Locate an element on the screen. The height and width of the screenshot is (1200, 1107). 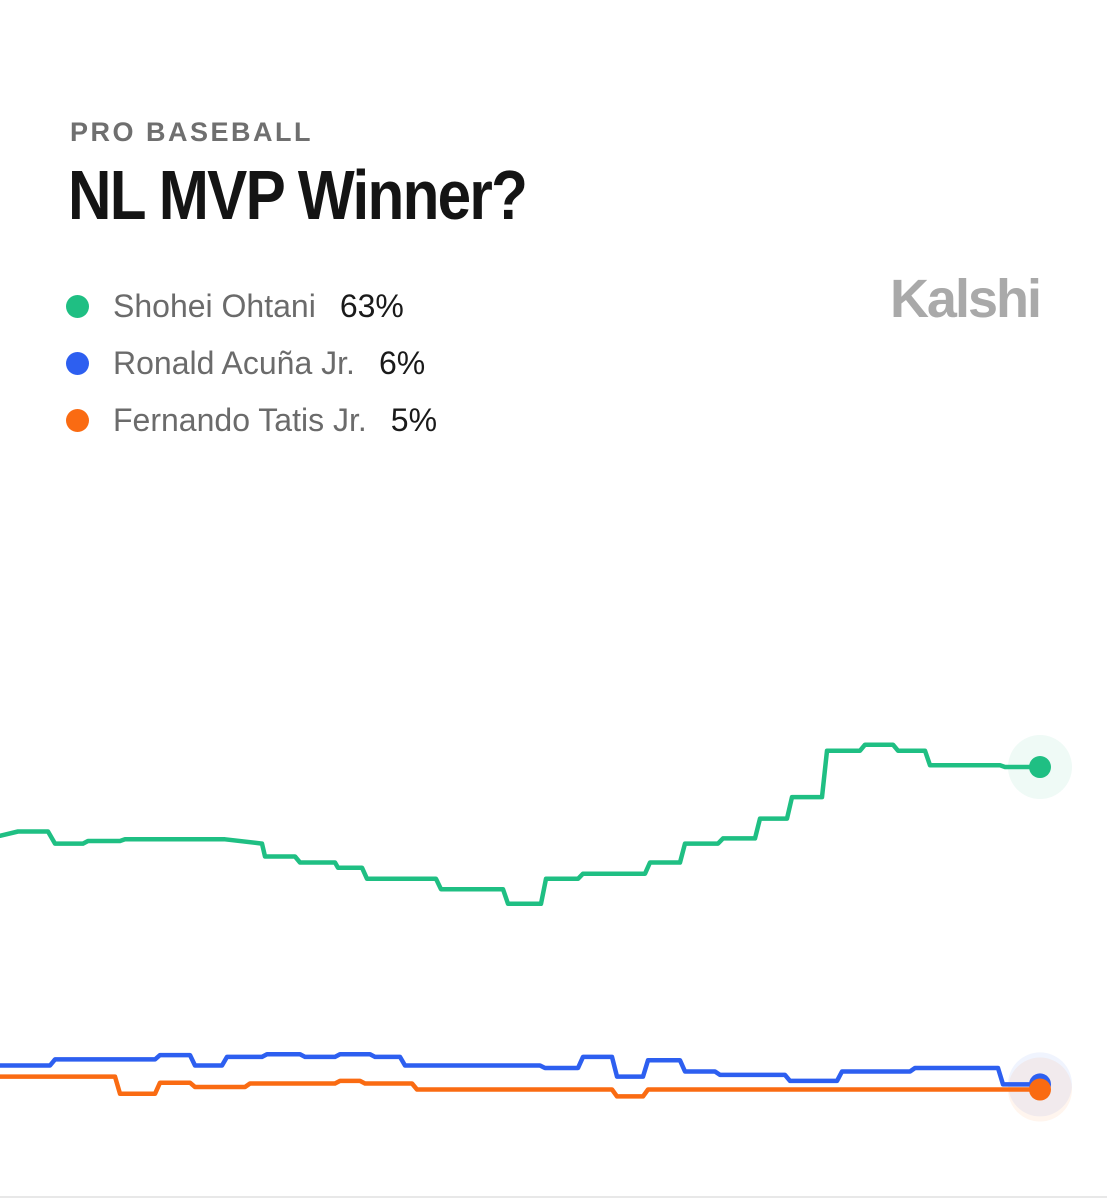
chart-baseline is located at coordinates (553, 1197).